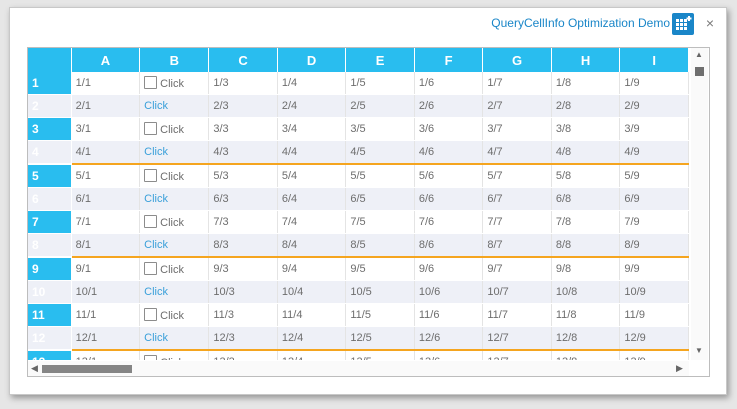  What do you see at coordinates (50, 315) in the screenshot?
I see `row-header: 11` at bounding box center [50, 315].